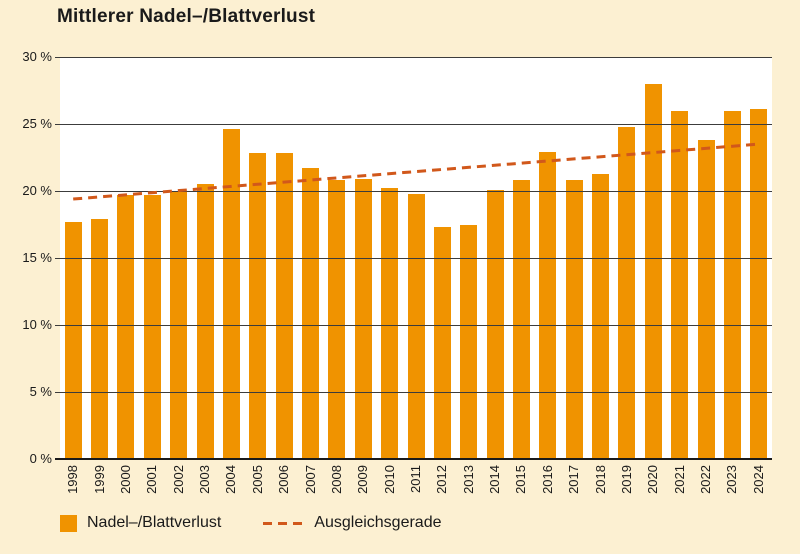 Image resolution: width=800 pixels, height=554 pixels. I want to click on y-tick-label-15: 15 %, so click(37, 257).